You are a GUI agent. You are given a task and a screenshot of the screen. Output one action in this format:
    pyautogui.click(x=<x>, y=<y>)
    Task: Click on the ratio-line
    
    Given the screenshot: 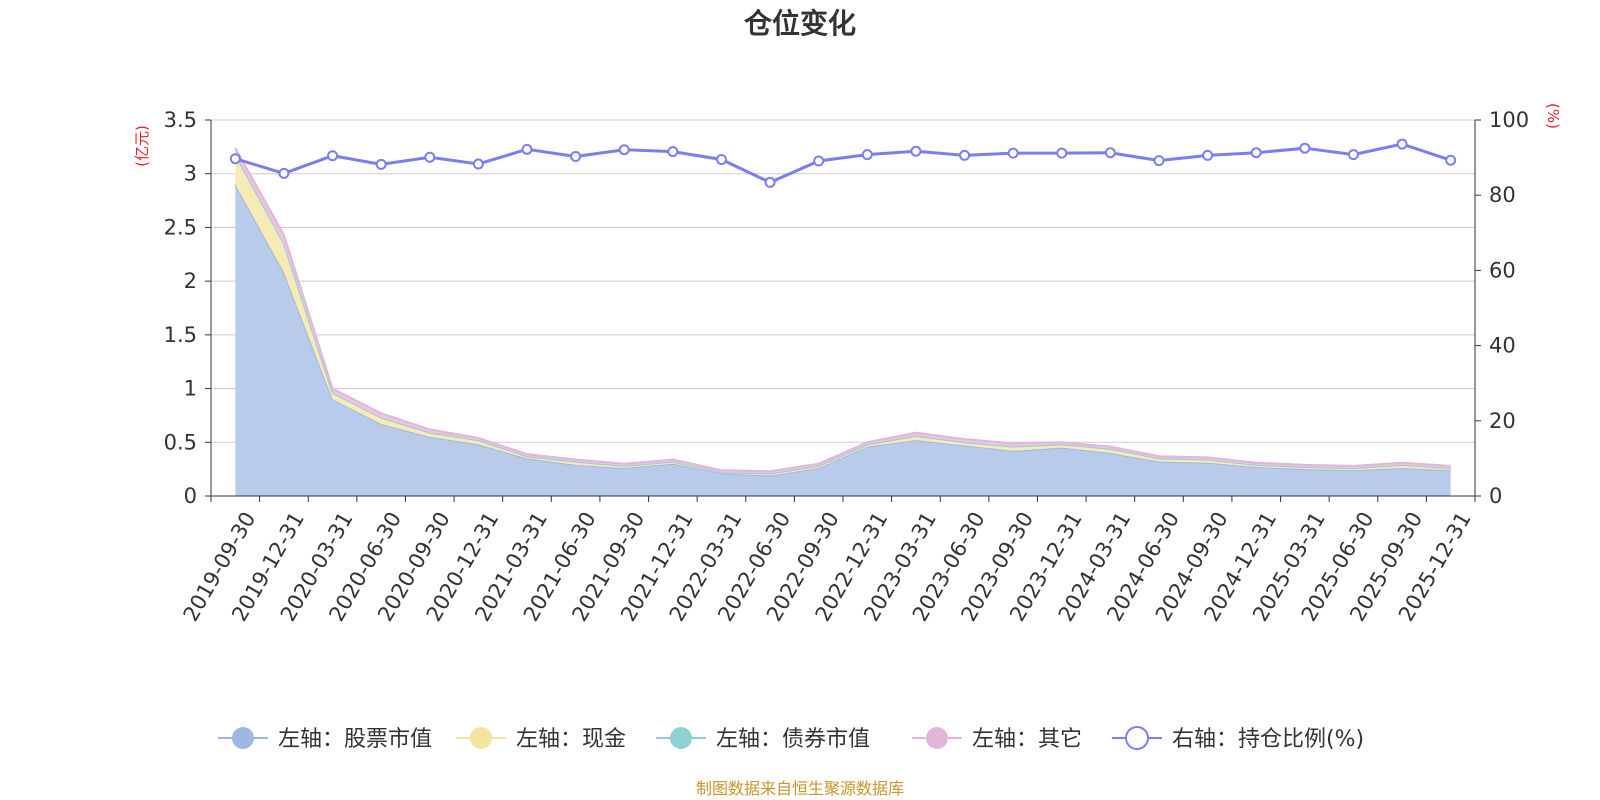 What is the action you would take?
    pyautogui.click(x=843, y=163)
    